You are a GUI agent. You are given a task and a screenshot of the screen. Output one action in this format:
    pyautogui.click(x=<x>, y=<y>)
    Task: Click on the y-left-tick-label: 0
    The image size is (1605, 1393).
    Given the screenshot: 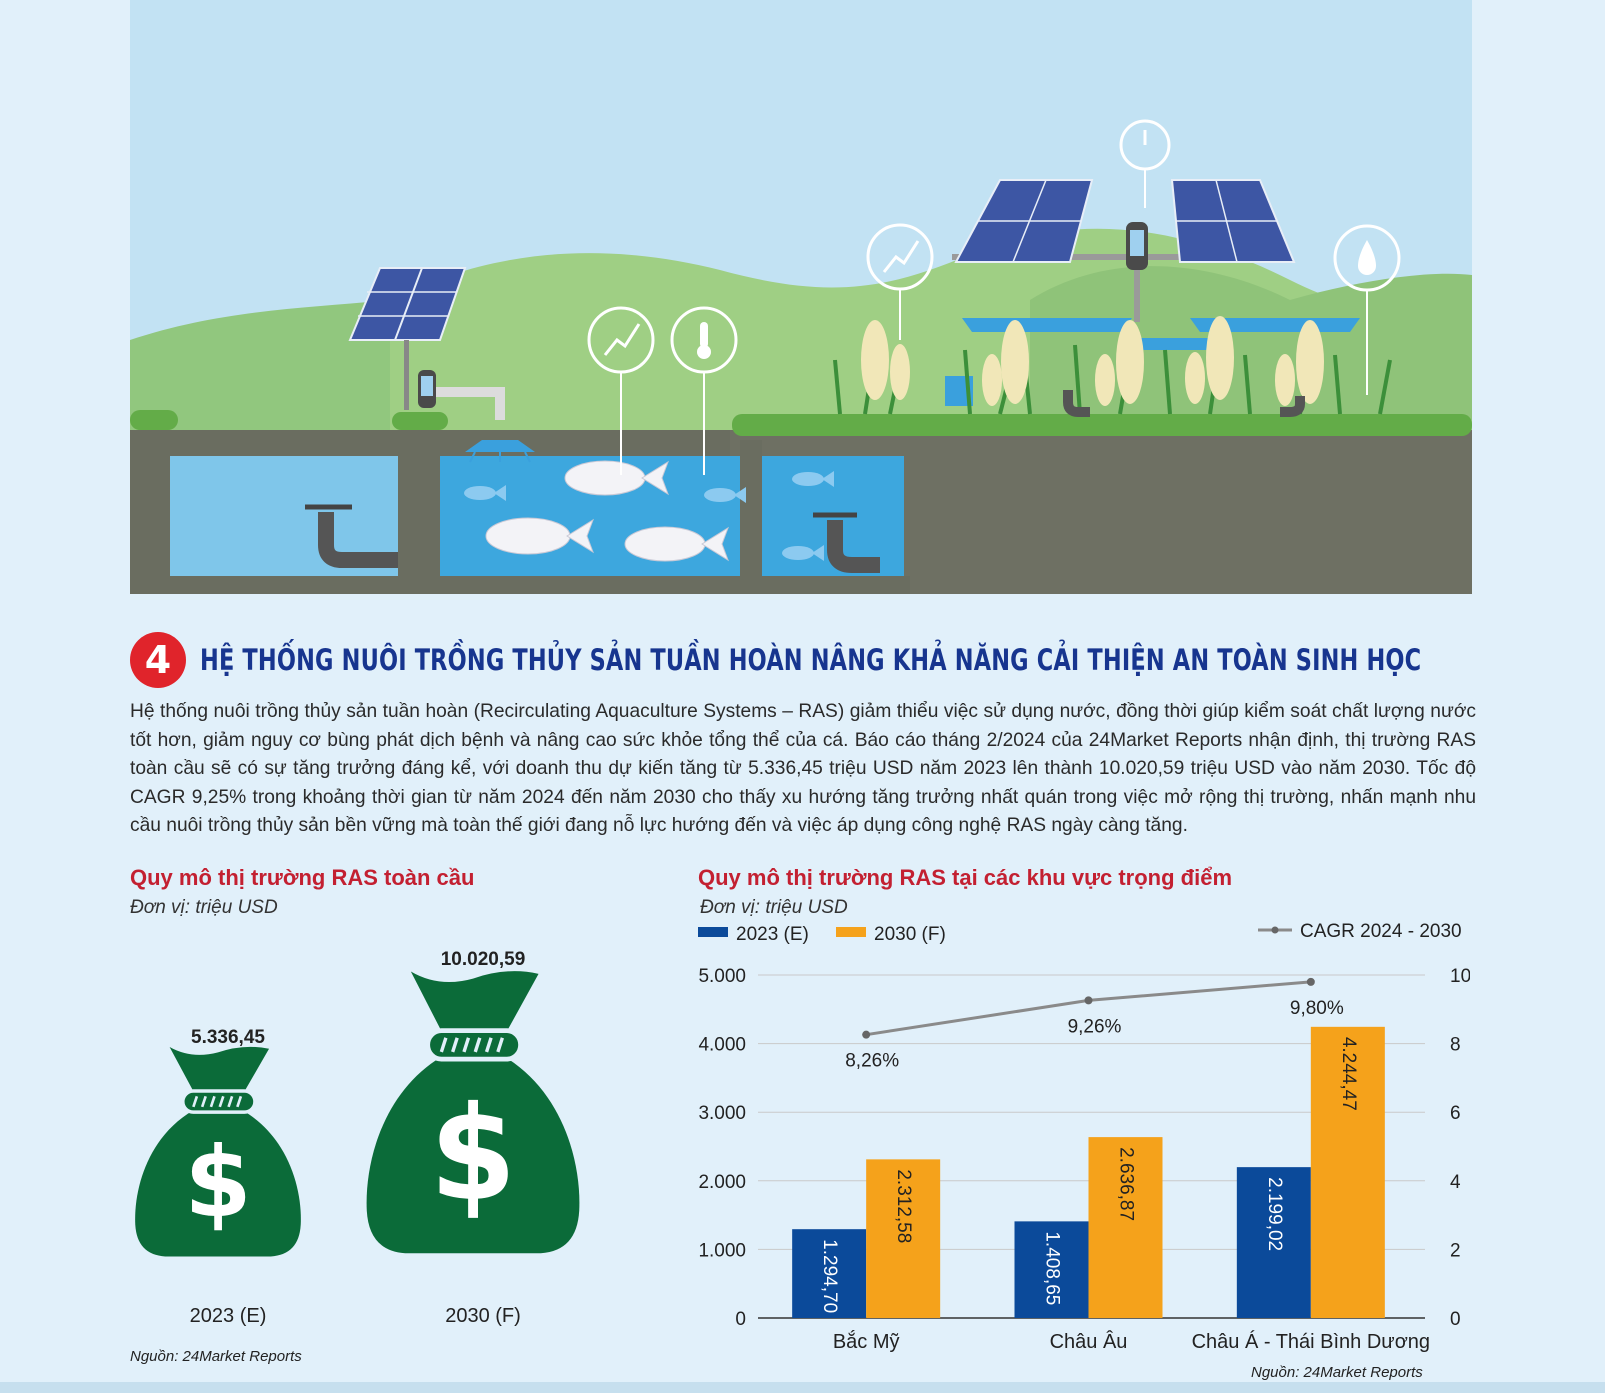 What is the action you would take?
    pyautogui.click(x=740, y=1319)
    